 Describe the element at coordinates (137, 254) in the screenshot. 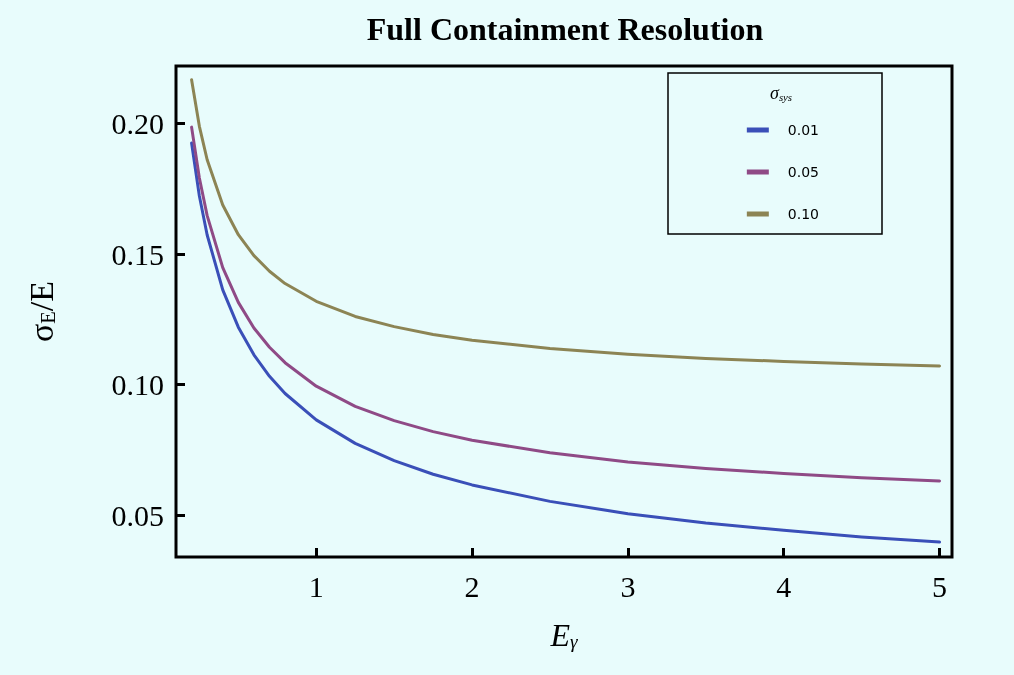

I see `y-tick-label: 0.15` at that location.